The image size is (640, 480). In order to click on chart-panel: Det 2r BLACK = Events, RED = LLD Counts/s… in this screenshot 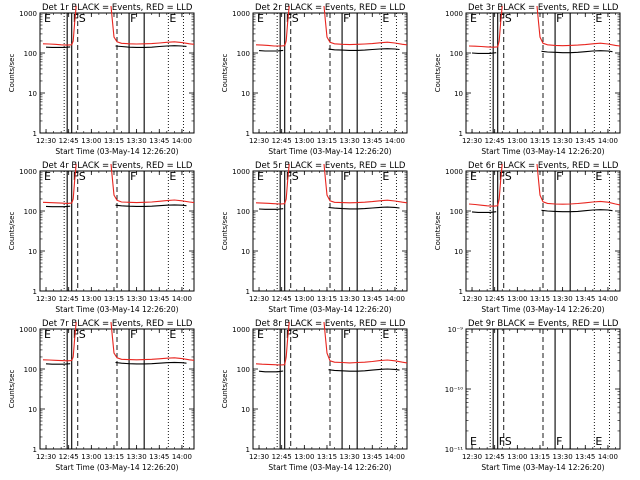, I will do `click(314, 79)`.